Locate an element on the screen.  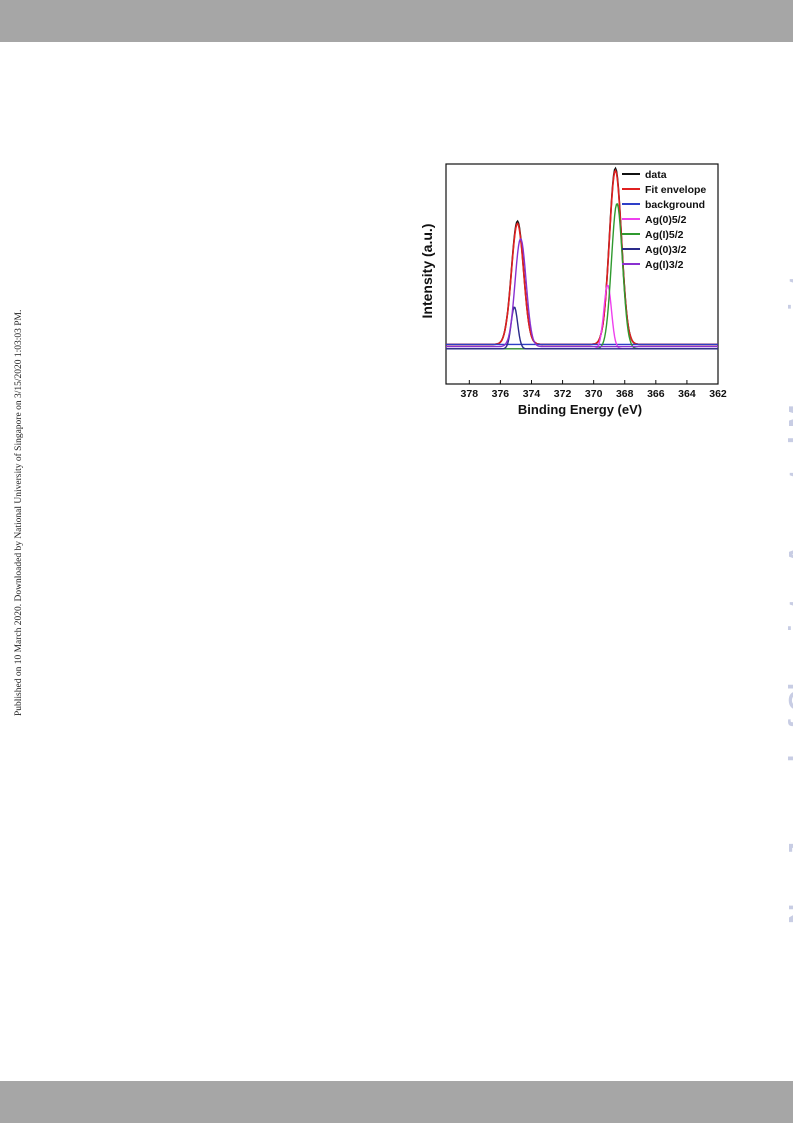
legend-label: Fit envelope is located at coordinates (675, 190).